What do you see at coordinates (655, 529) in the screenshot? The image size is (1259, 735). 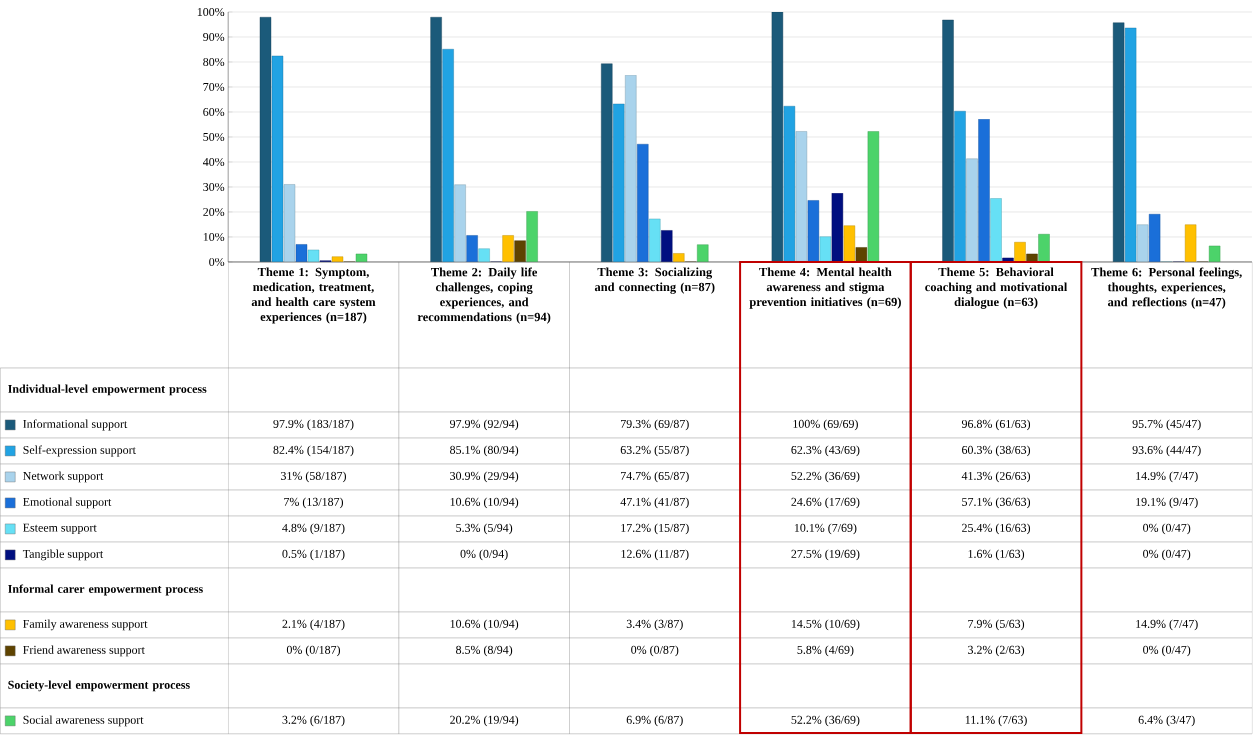 I see `data-label: 17.2% (15/87)` at bounding box center [655, 529].